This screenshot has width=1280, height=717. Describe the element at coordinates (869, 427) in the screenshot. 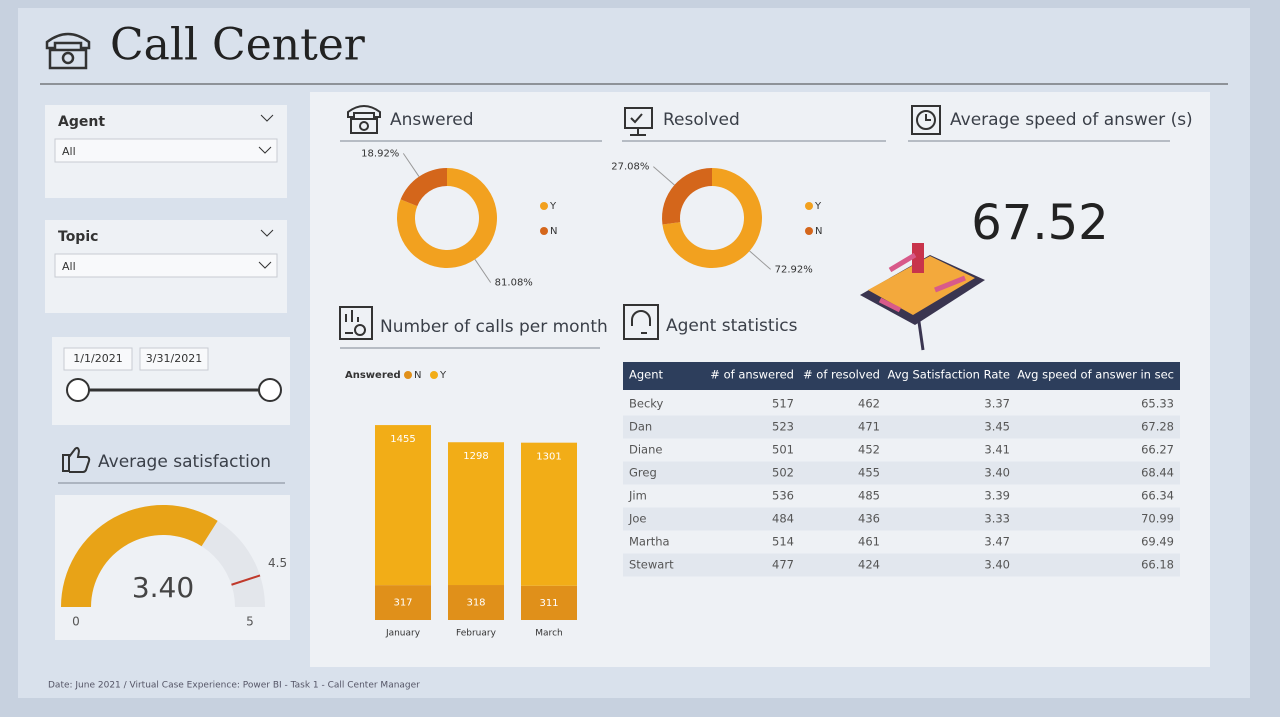

I see `table-cell: 471` at that location.